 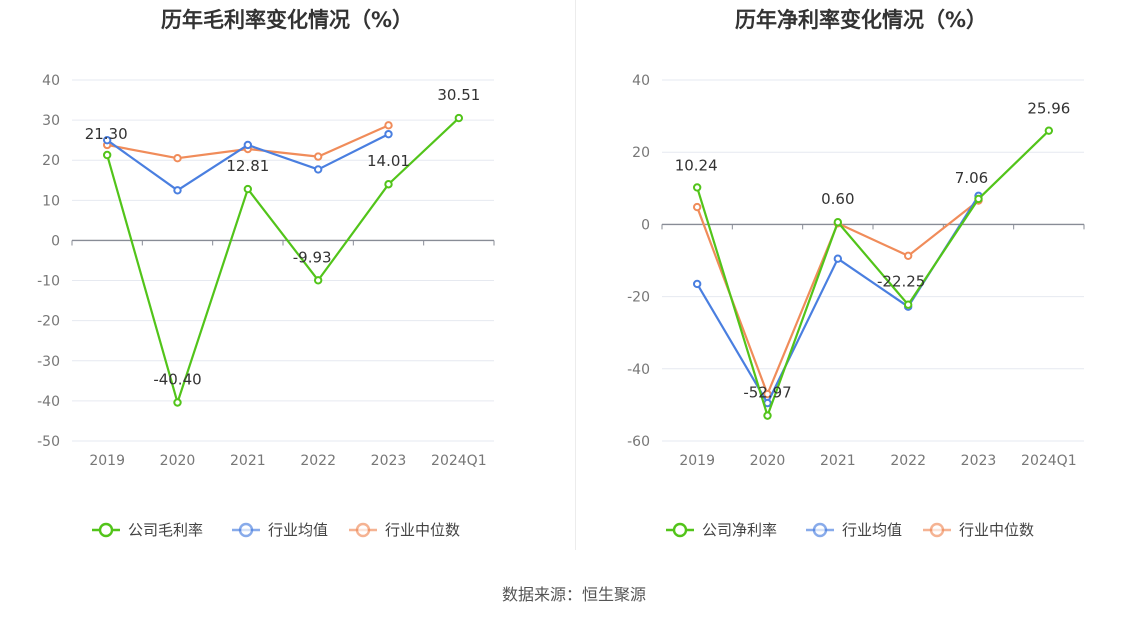 I want to click on data-source-note: 数据来源：恒生聚源, so click(x=573, y=594).